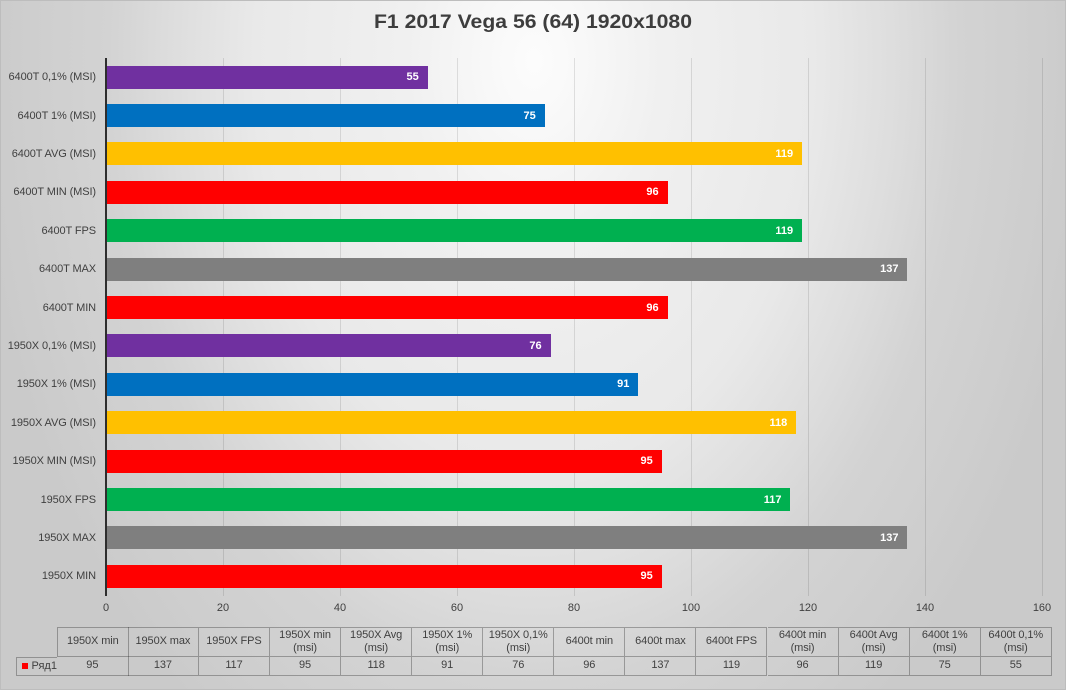 The height and width of the screenshot is (690, 1066). Describe the element at coordinates (340, 608) in the screenshot. I see `x-tick-label: 40` at that location.